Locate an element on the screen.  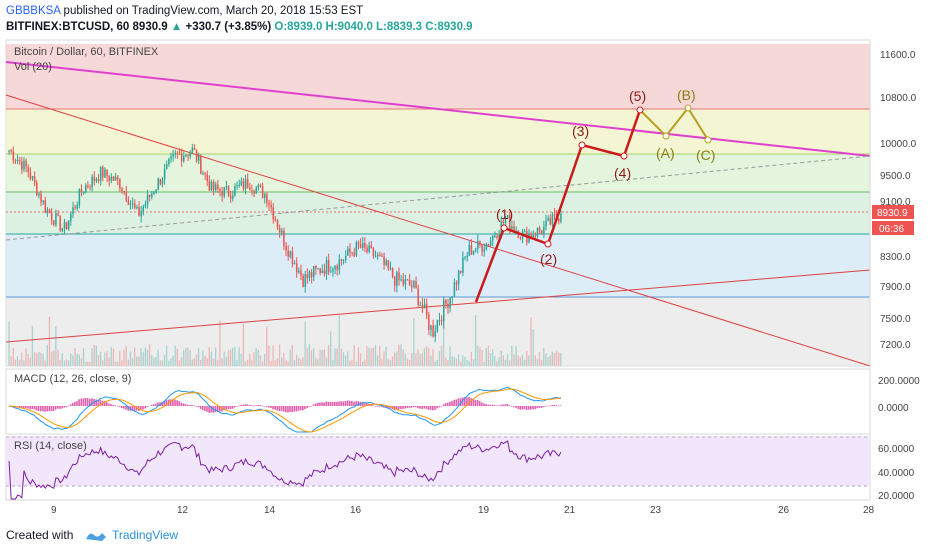
symbol-name: BITFINEX:BTCUSD, 60 is located at coordinates (68, 27).